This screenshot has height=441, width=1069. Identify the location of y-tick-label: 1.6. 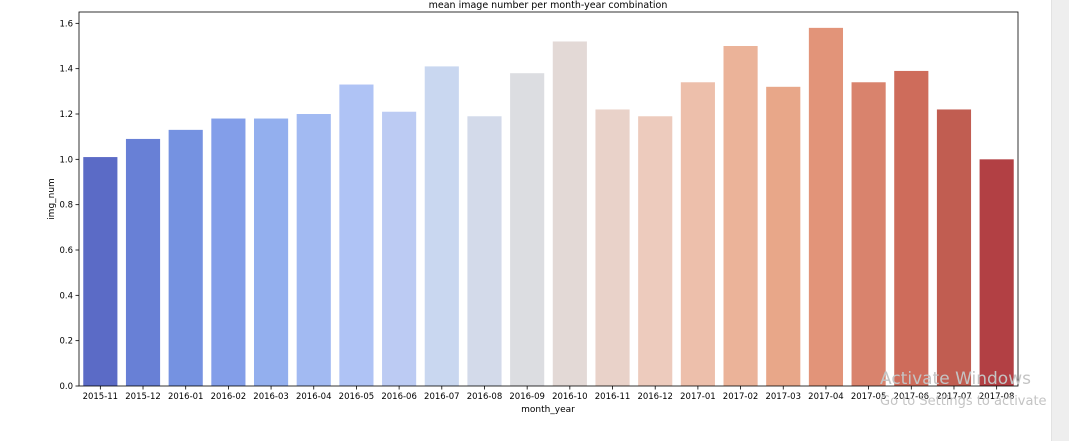
(66, 24).